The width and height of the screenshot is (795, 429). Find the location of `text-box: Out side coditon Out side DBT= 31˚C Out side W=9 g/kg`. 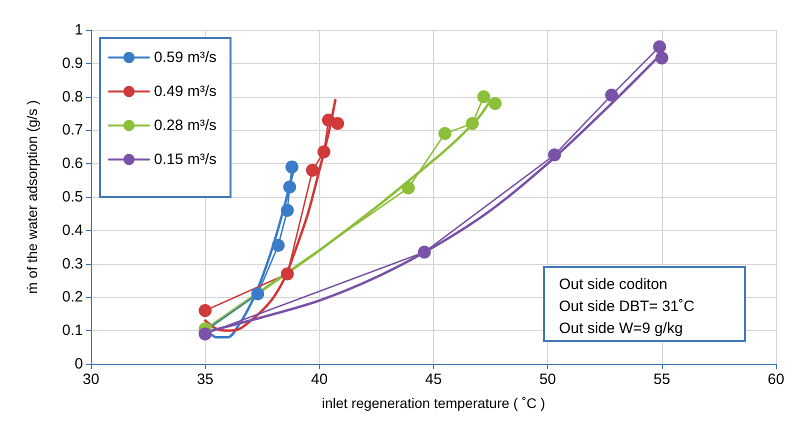

text-box: Out side coditon Out side DBT= 31˚C Out side W=9 g/kg is located at coordinates (644, 304).